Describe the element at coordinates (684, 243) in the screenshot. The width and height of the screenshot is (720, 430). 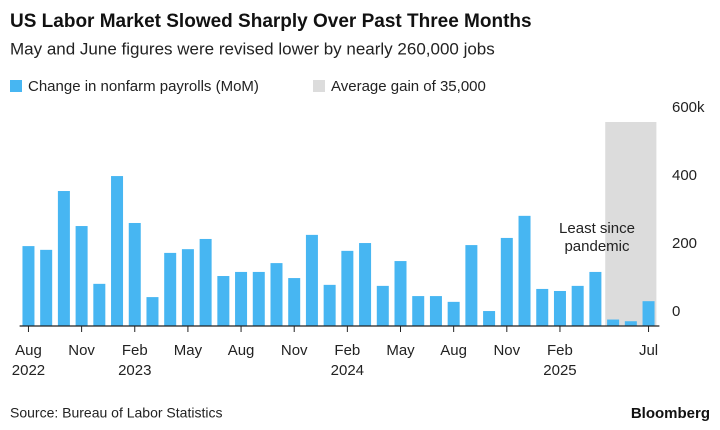
I see `y-tick-label: 200` at that location.